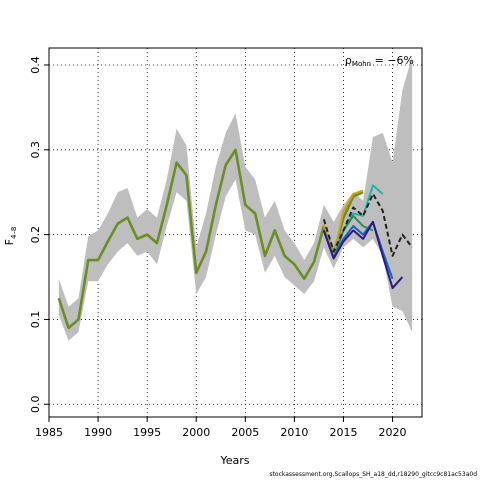 The width and height of the screenshot is (480, 480). Describe the element at coordinates (49, 432) in the screenshot. I see `x-tick-label: 1985` at that location.